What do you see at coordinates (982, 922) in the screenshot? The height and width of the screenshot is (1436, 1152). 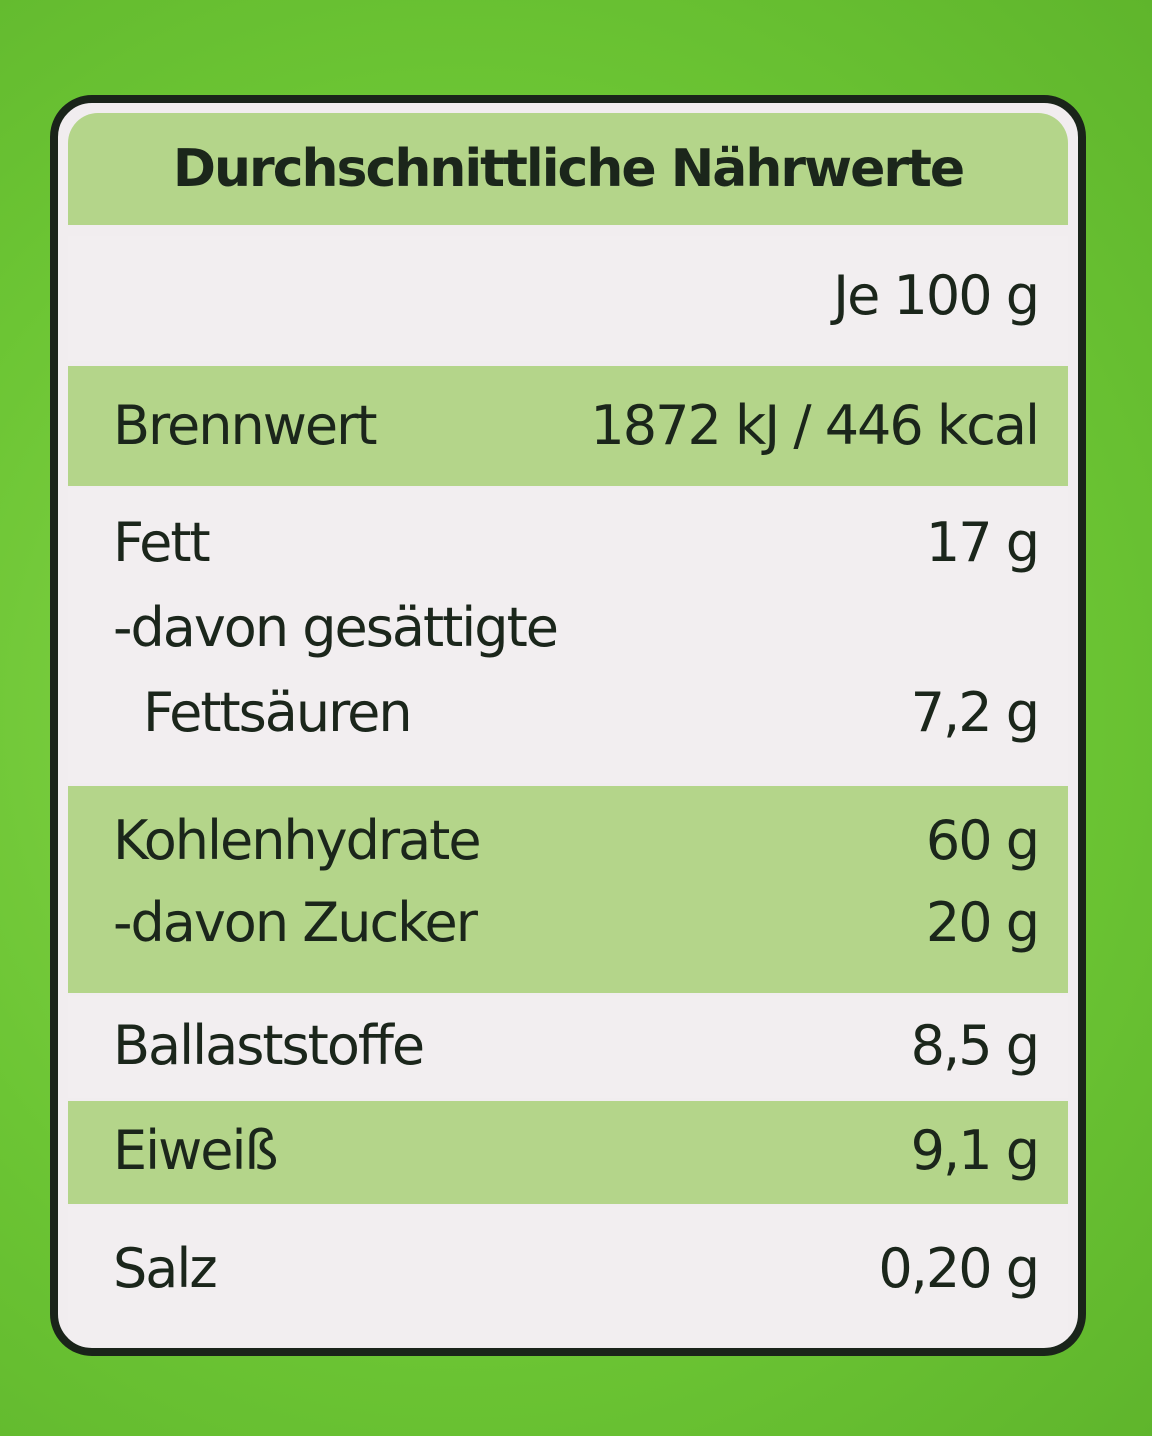 I see `value: 20 g` at bounding box center [982, 922].